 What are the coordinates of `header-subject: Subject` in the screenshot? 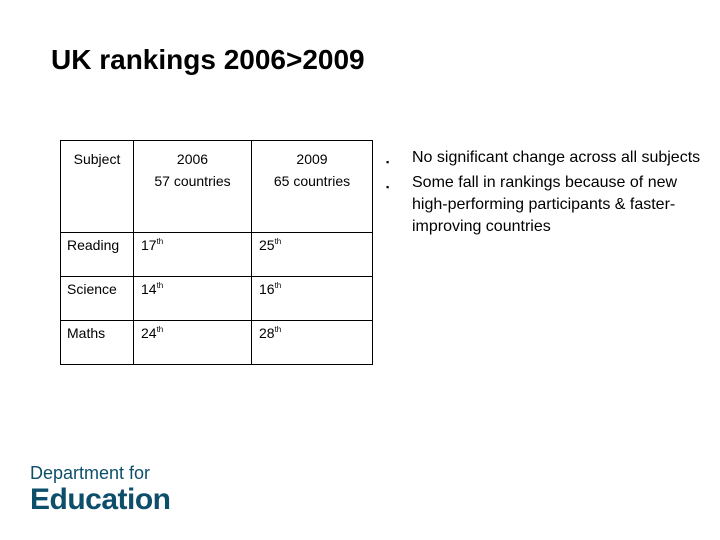 It's located at (97, 186).